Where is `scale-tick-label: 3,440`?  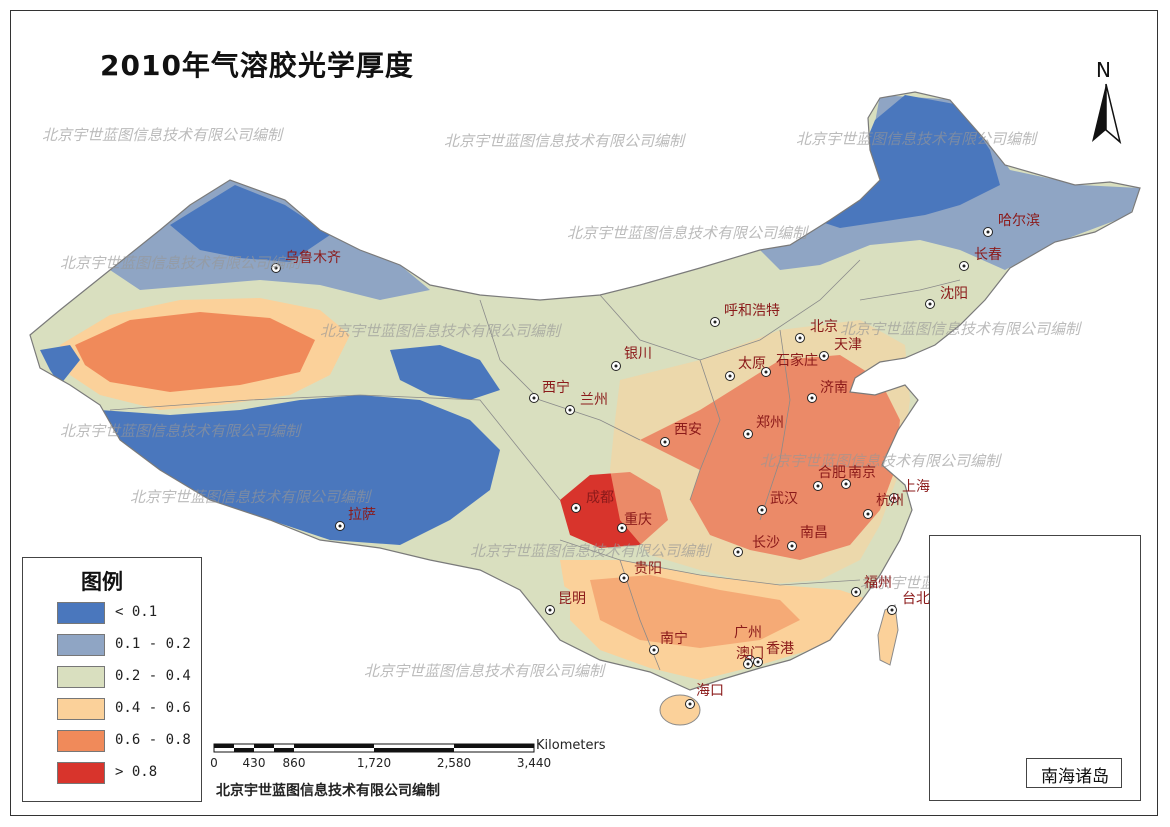
scale-tick-label: 3,440 is located at coordinates (534, 763).